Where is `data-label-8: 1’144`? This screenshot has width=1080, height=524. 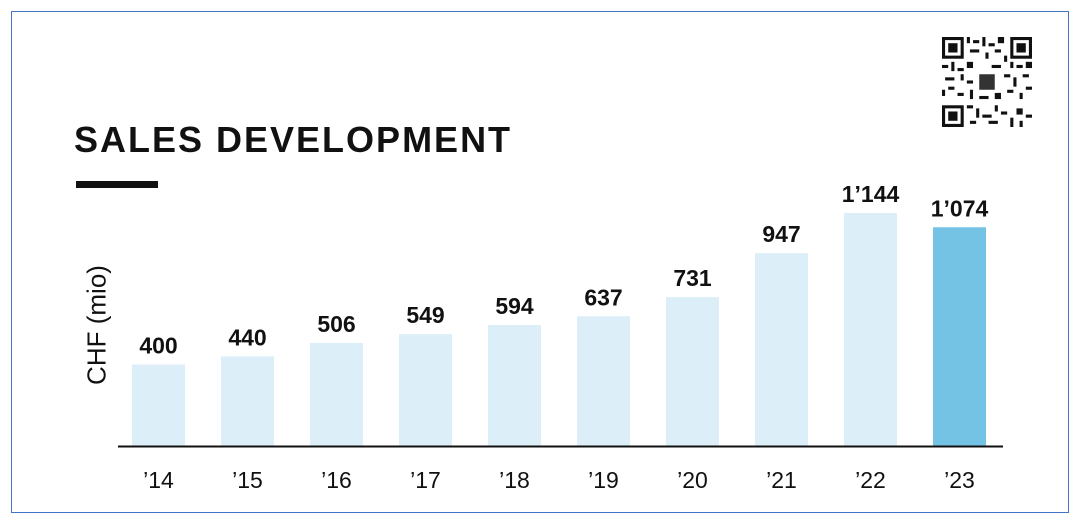
data-label-8: 1’144 is located at coordinates (871, 194).